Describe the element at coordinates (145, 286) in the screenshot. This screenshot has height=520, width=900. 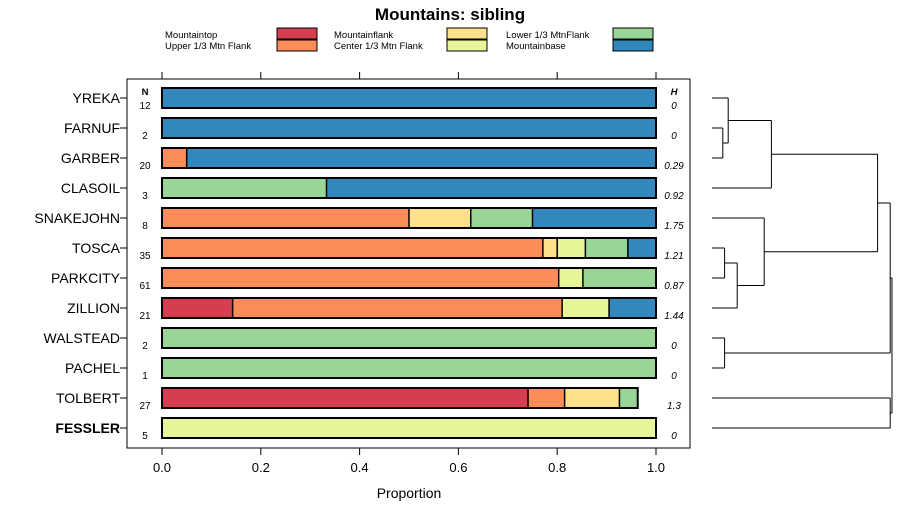
I see `n-value: 61` at that location.